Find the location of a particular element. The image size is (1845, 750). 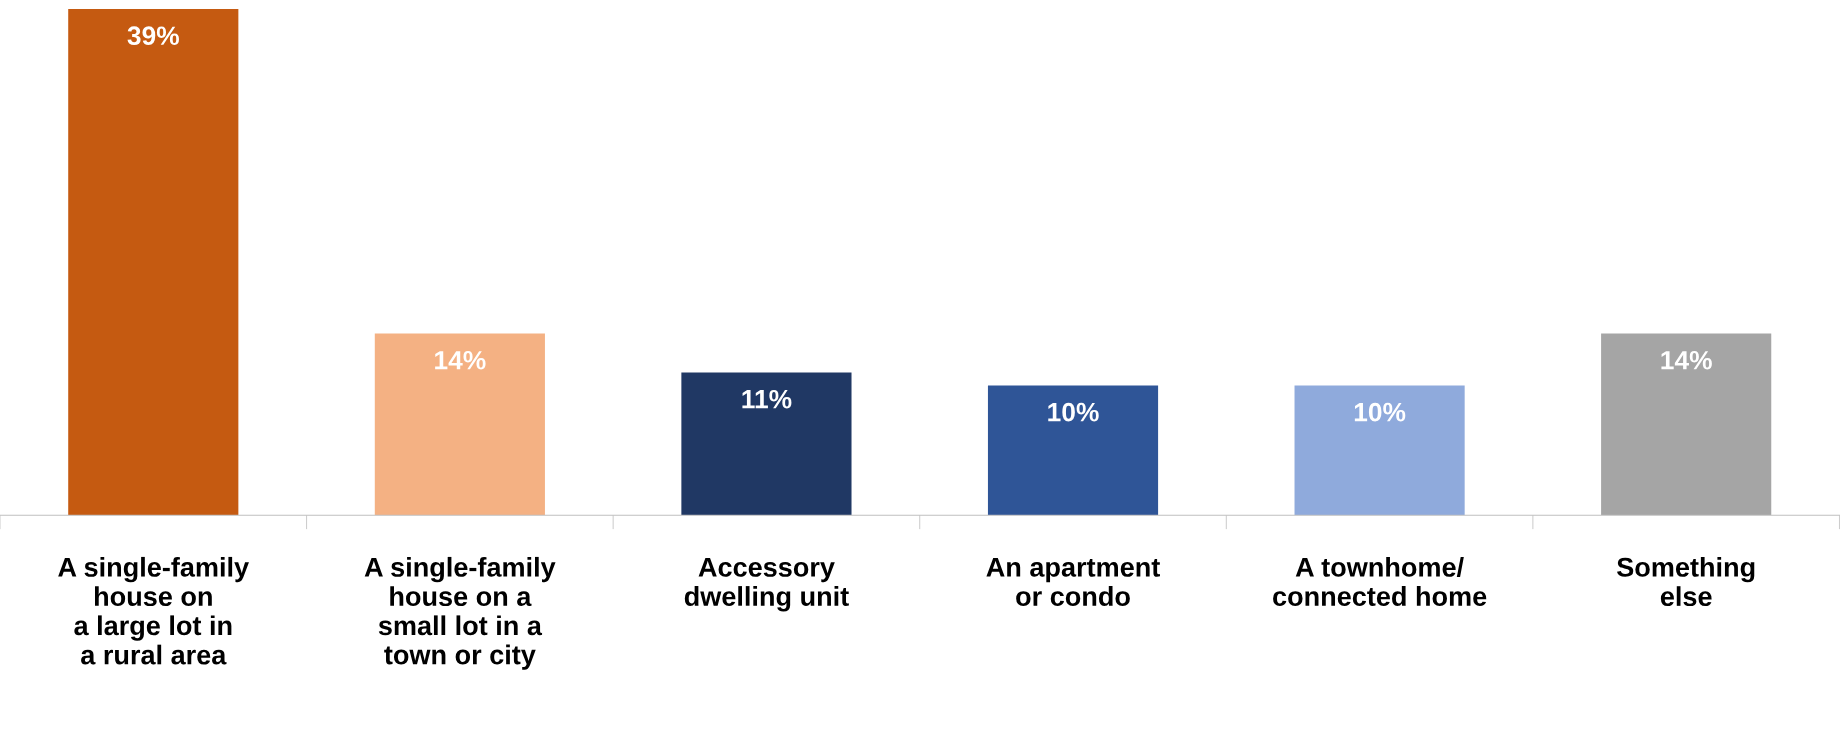

x-tick-label: A single-family house on a small lot in a town or city is located at coordinates (460, 613).